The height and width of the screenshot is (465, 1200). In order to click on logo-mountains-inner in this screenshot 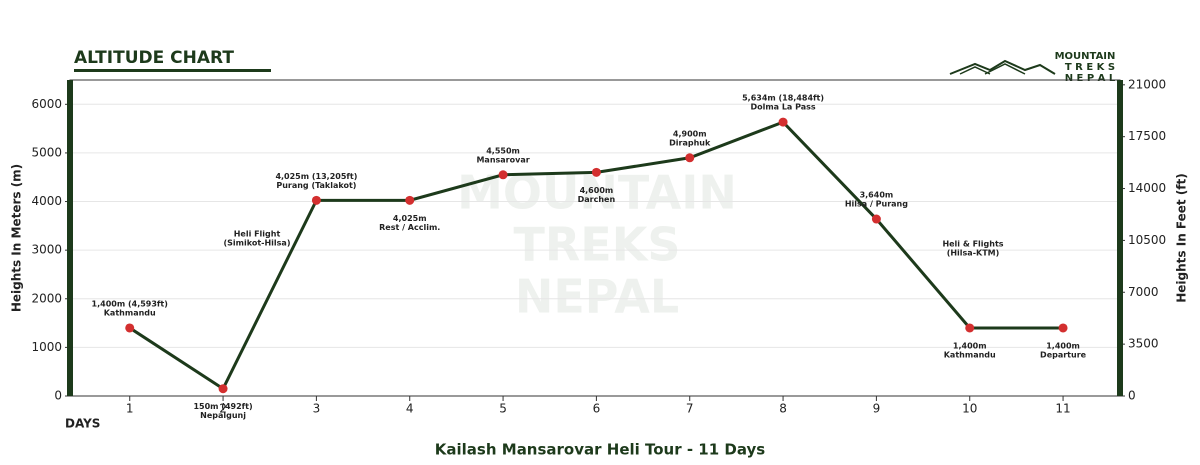, I will do `click(992, 69)`.